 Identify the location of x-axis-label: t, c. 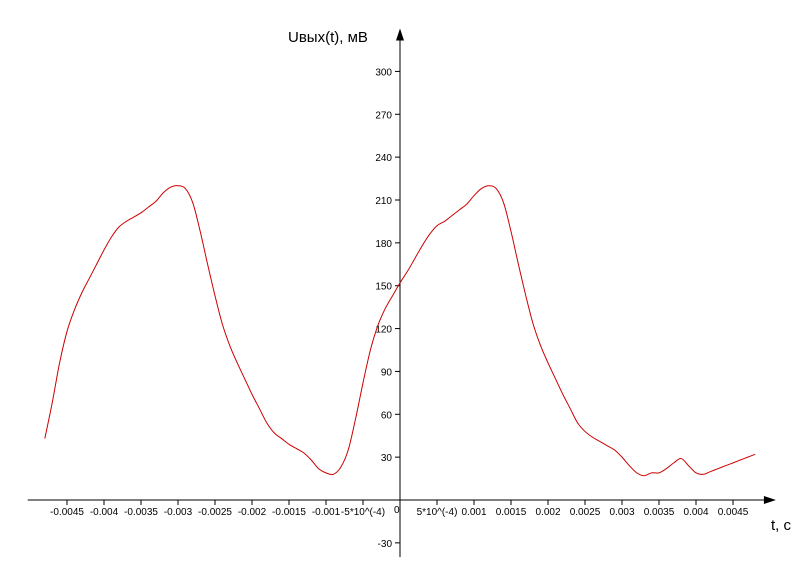
(781, 525).